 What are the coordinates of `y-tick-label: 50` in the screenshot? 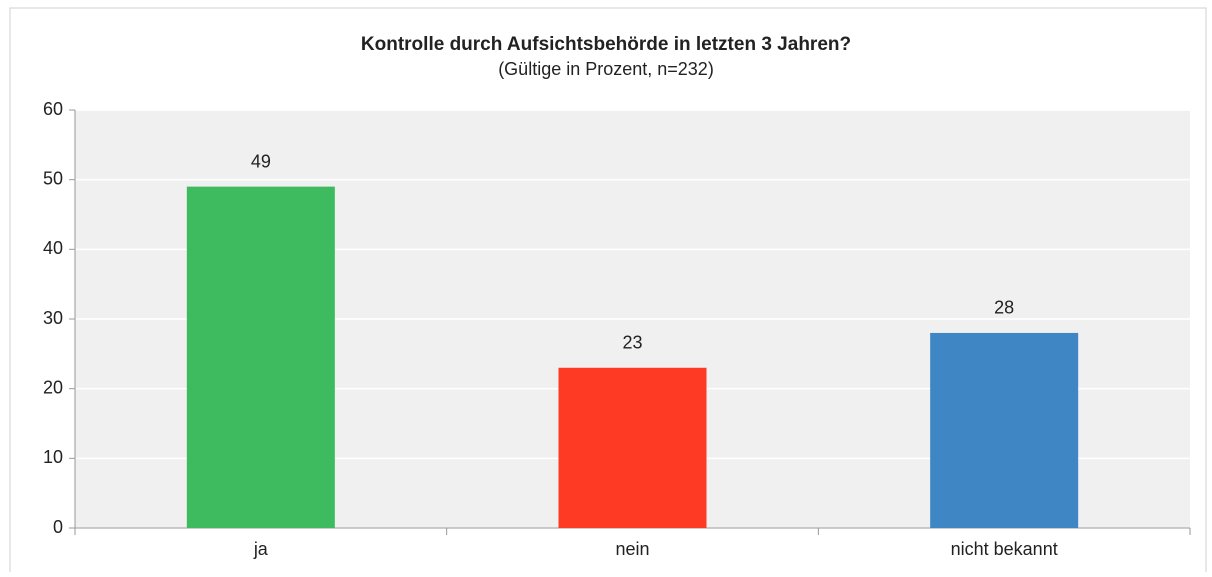 It's located at (53, 178).